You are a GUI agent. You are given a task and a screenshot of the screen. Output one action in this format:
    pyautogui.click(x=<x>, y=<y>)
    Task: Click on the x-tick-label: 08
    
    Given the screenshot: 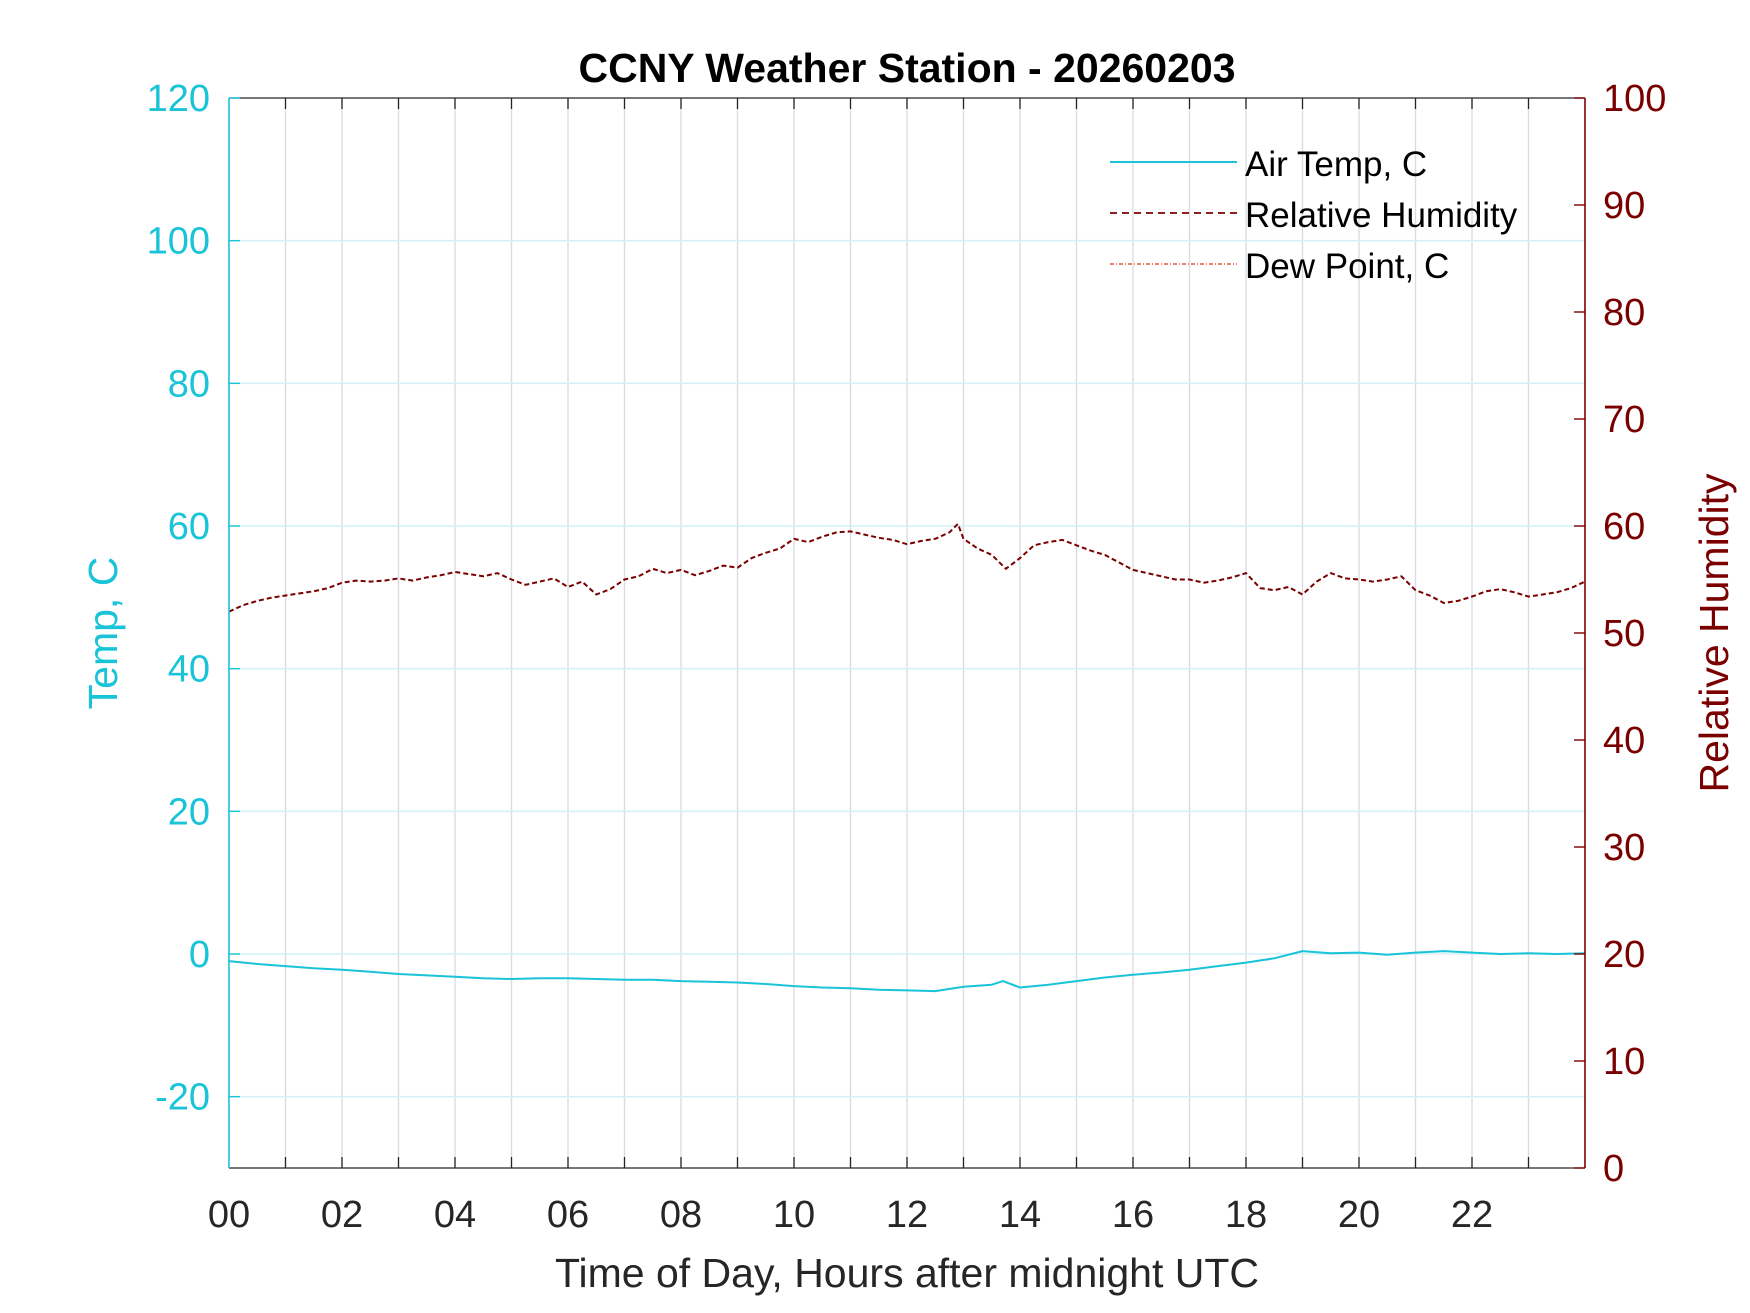 What is the action you would take?
    pyautogui.click(x=681, y=1215)
    